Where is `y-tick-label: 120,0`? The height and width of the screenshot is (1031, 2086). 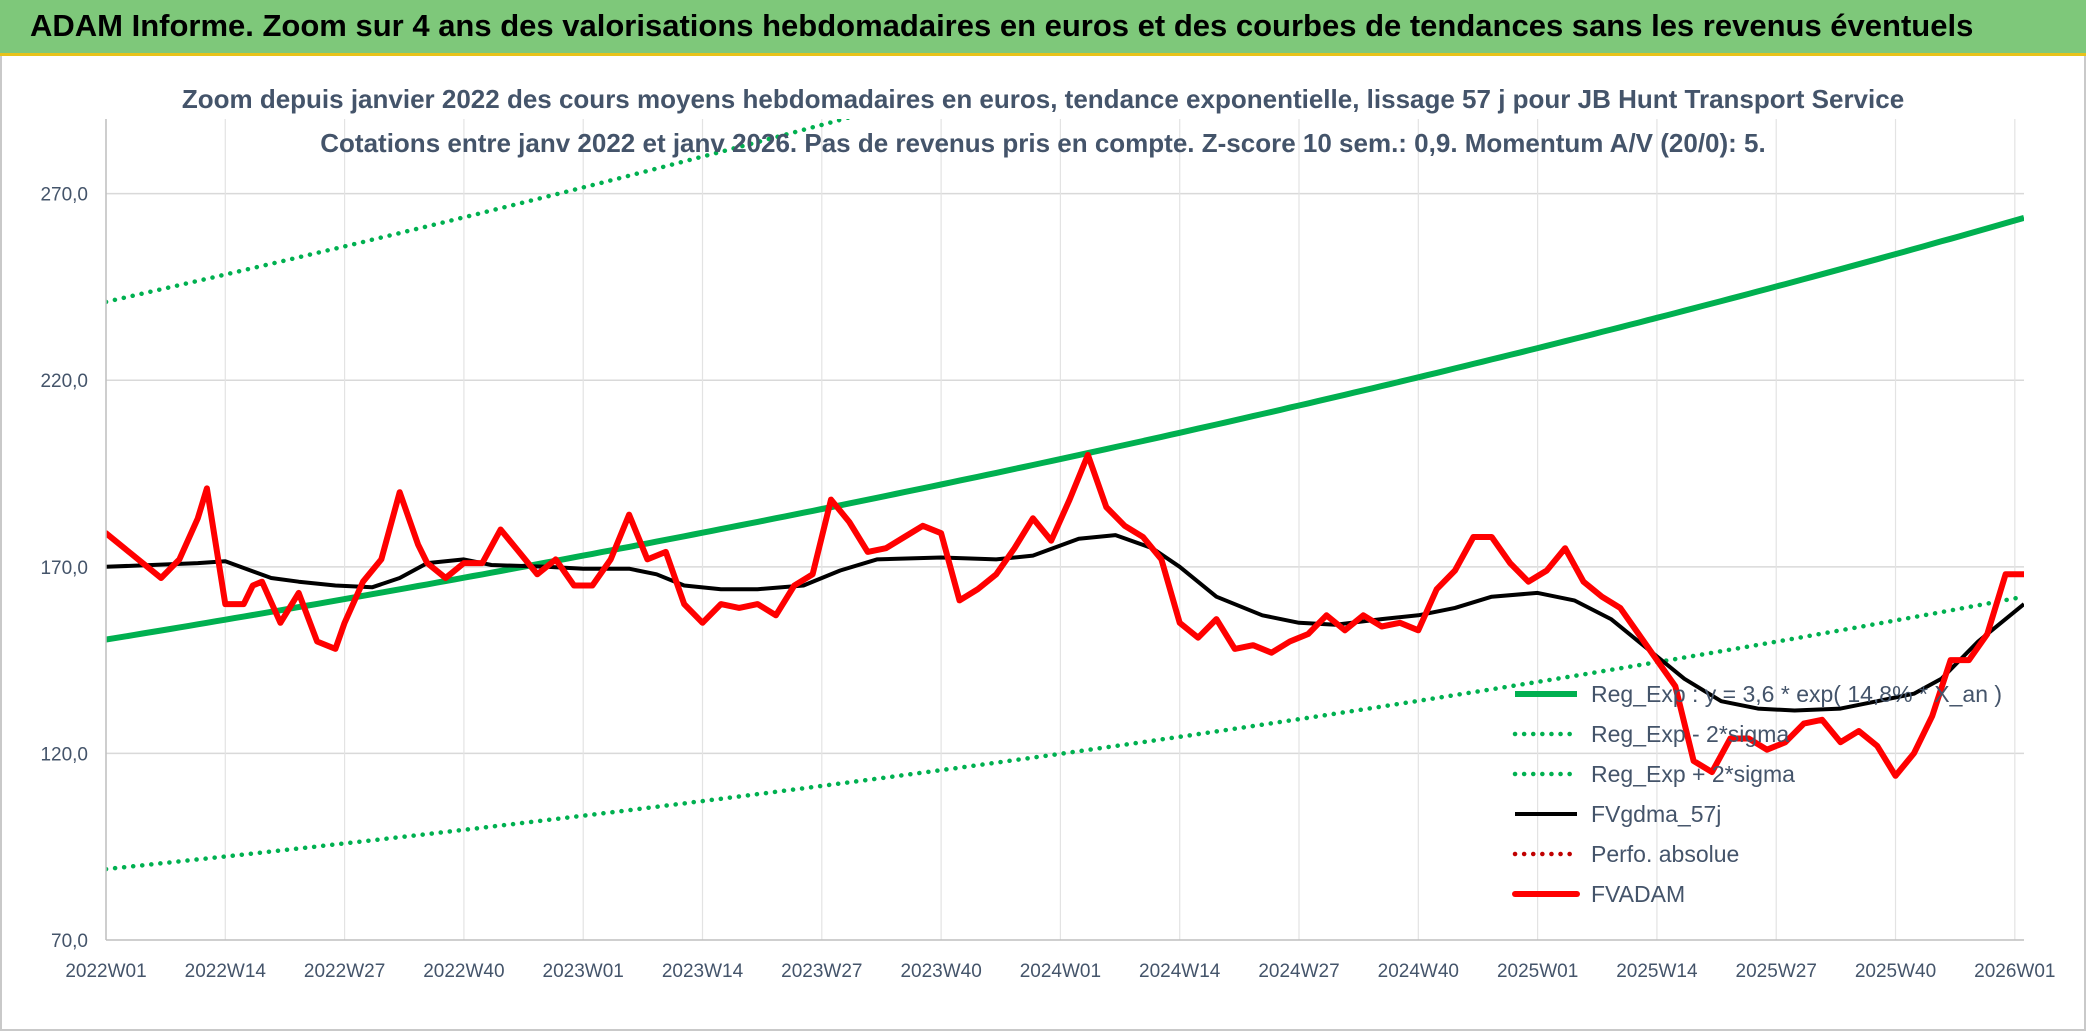 y-tick-label: 120,0 is located at coordinates (64, 754).